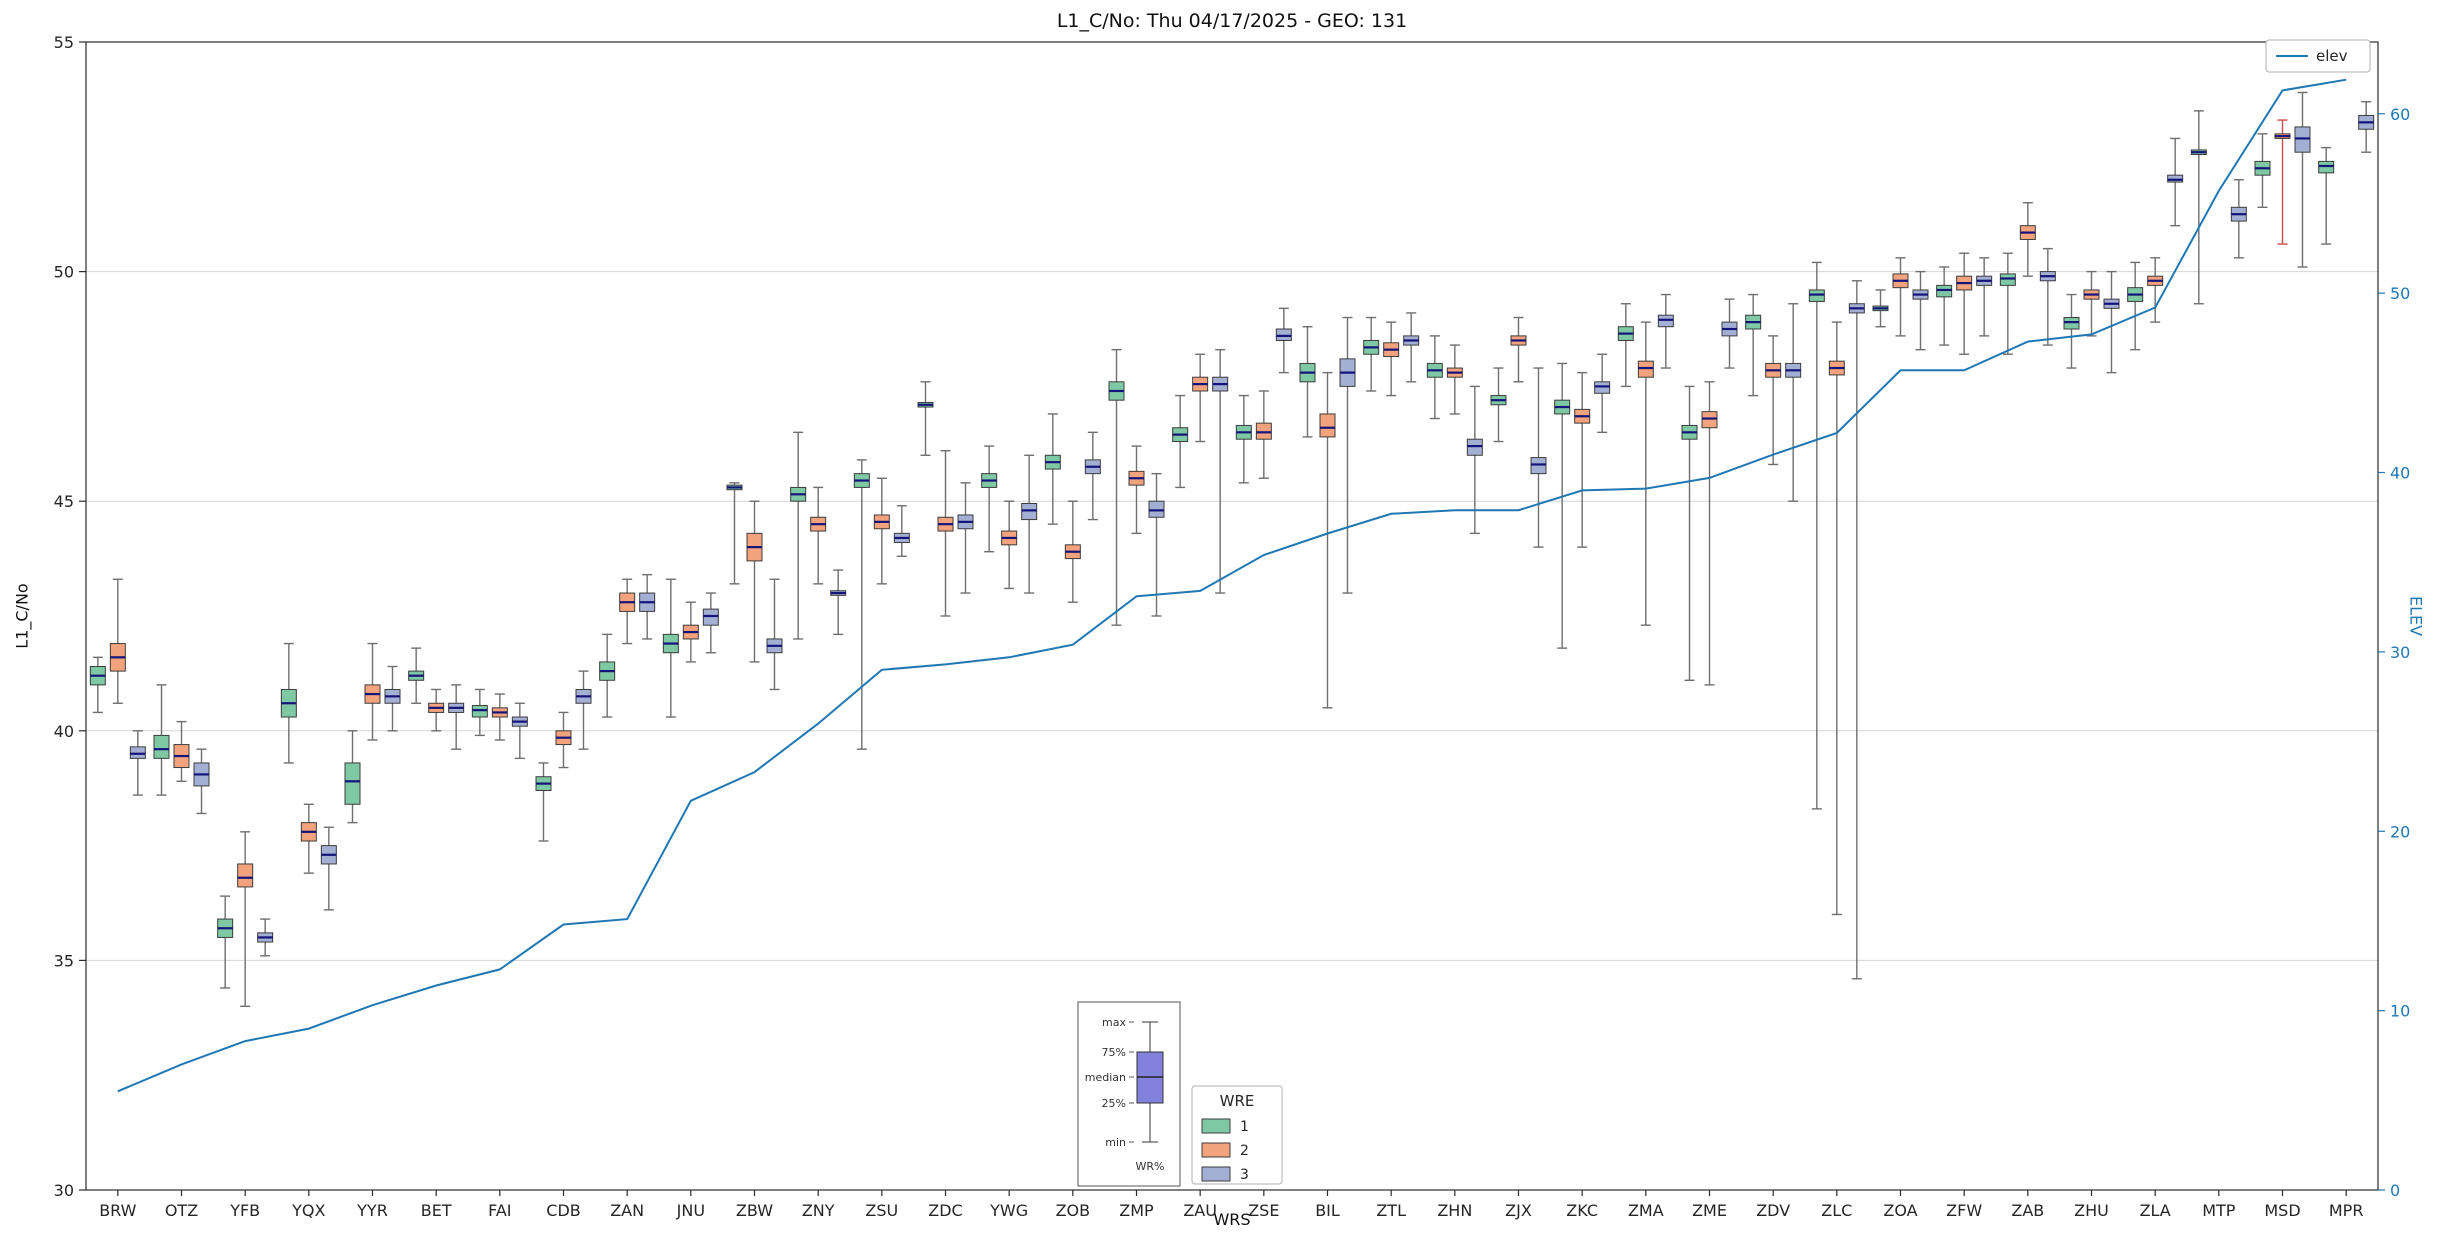 The height and width of the screenshot is (1240, 2438). What do you see at coordinates (1920, 310) in the screenshot?
I see `box-ZOA-wre3` at bounding box center [1920, 310].